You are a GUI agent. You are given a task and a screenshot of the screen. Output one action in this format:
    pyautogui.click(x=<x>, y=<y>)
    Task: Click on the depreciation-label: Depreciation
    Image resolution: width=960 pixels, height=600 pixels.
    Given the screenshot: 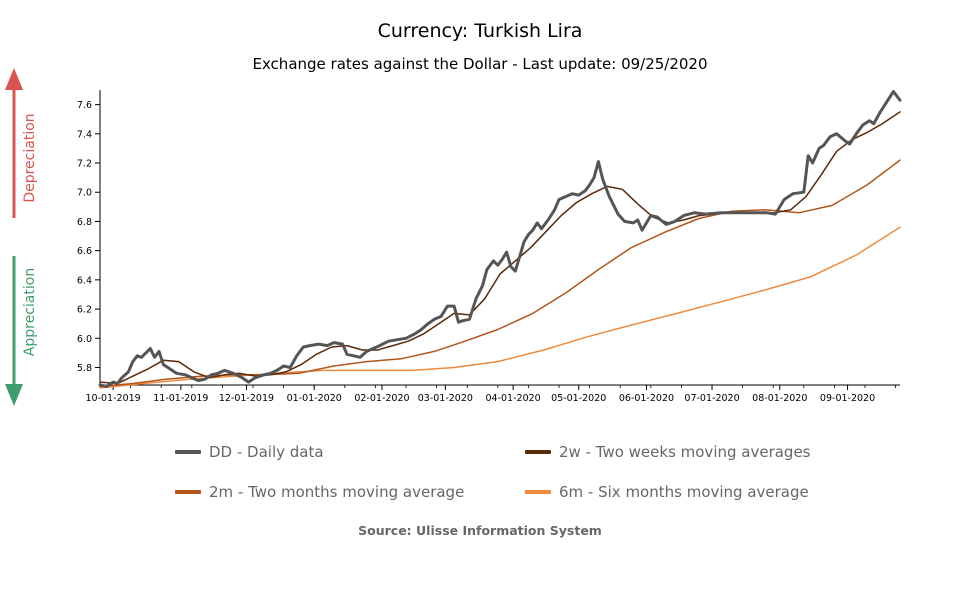 What is the action you would take?
    pyautogui.click(x=30, y=158)
    